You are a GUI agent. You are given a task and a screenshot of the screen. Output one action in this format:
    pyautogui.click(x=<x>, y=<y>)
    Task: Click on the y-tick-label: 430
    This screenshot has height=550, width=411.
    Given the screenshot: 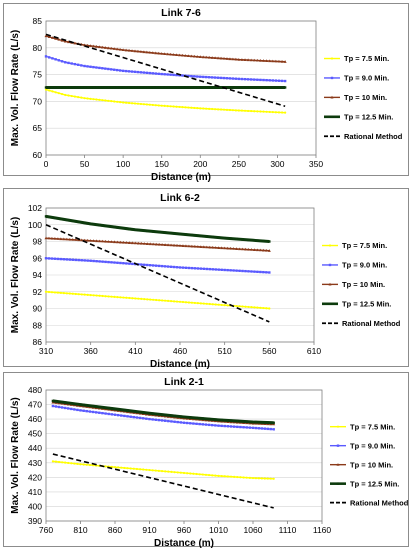 What is the action you would take?
    pyautogui.click(x=35, y=463)
    